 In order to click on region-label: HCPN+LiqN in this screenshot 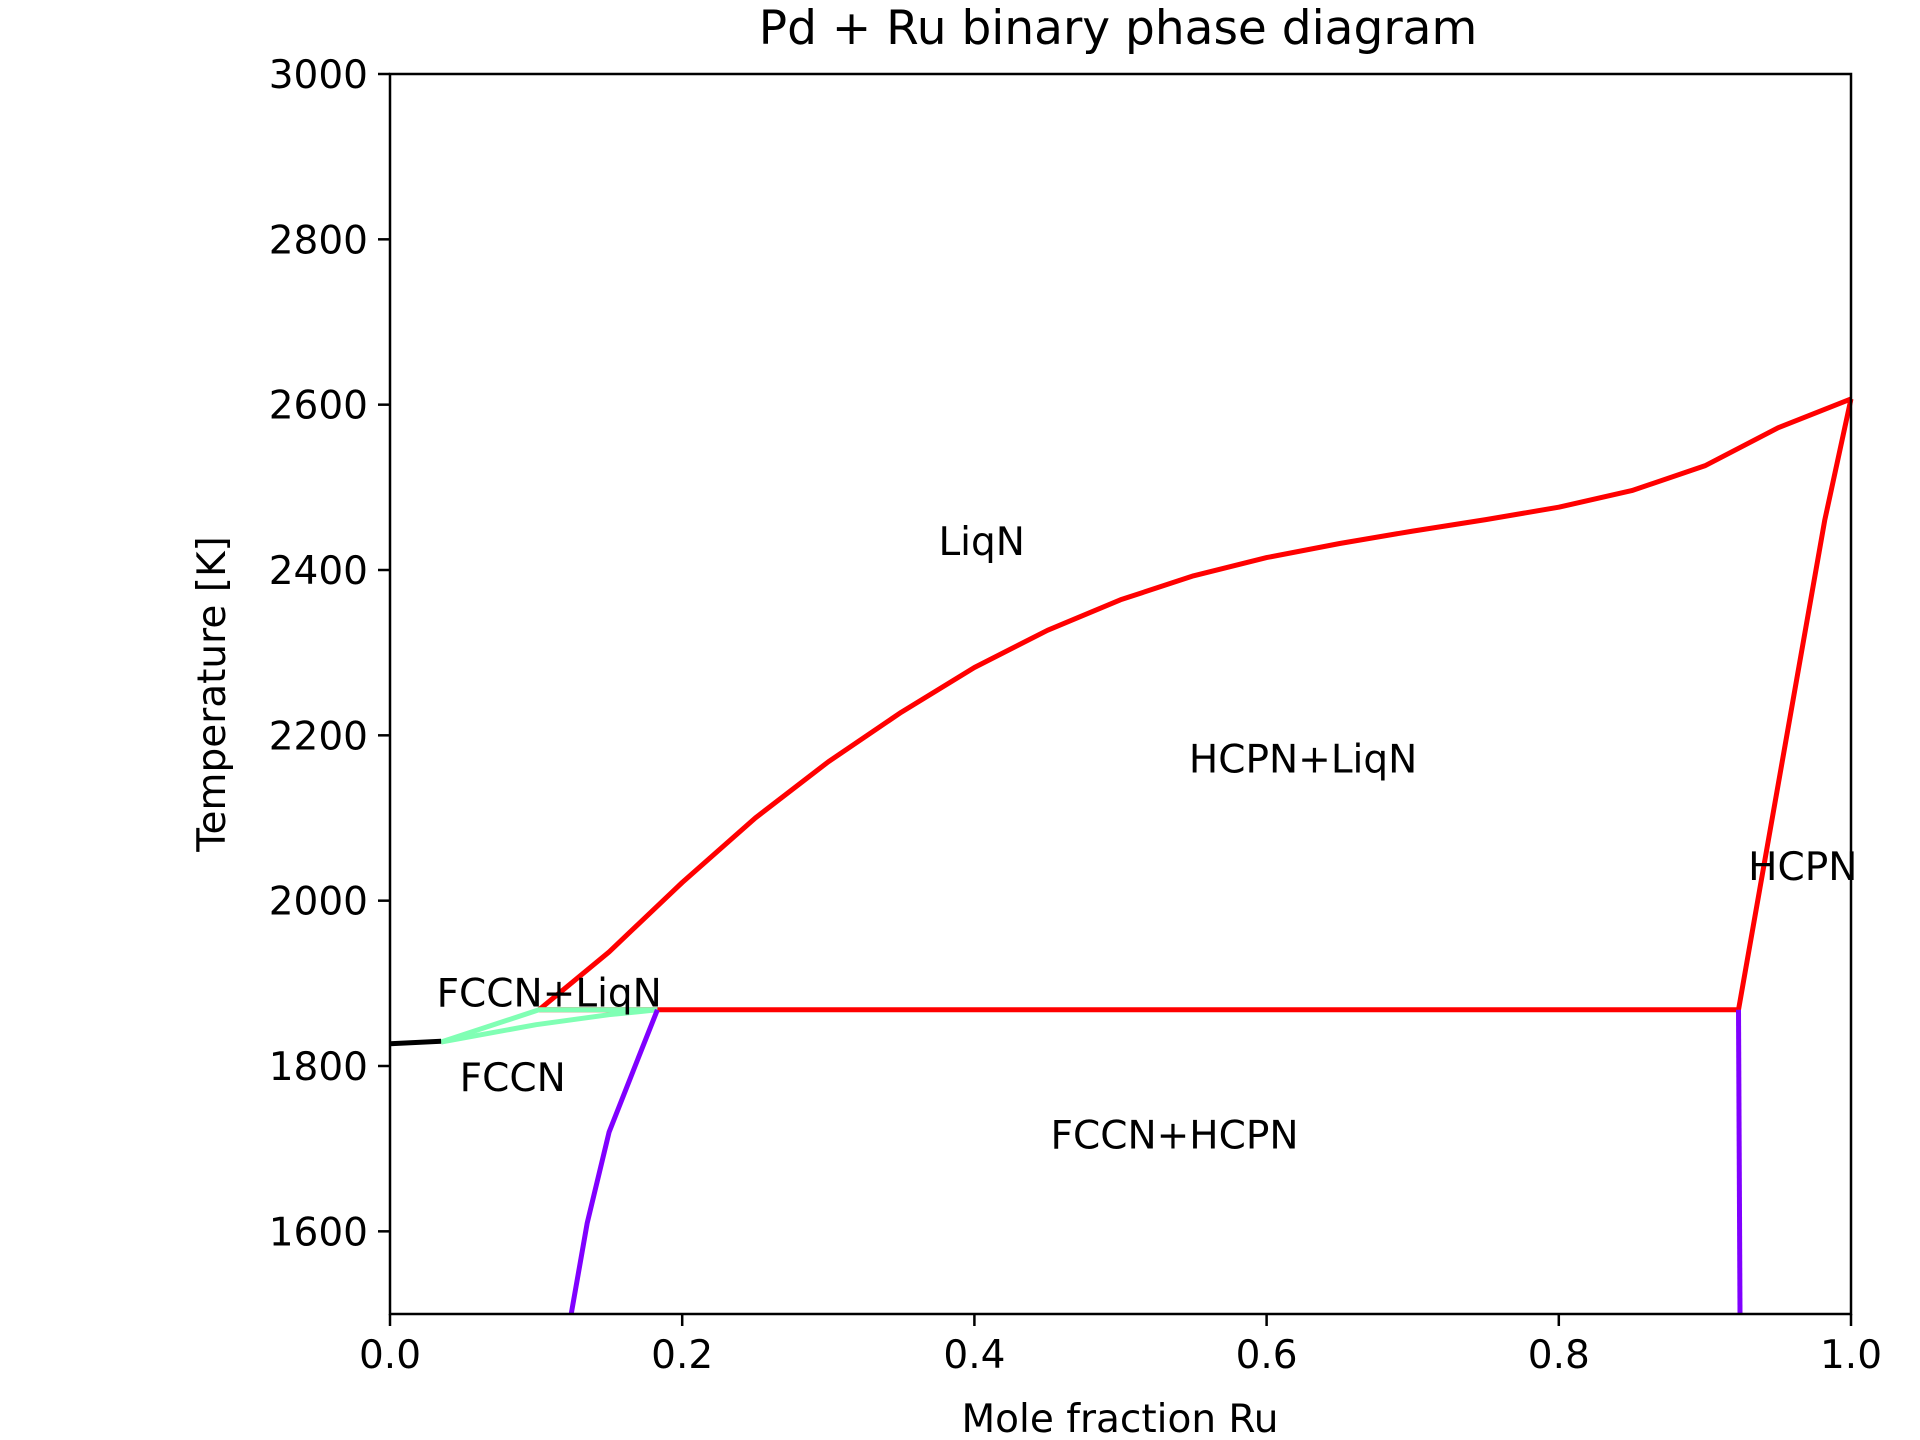, I will do `click(1303, 760)`.